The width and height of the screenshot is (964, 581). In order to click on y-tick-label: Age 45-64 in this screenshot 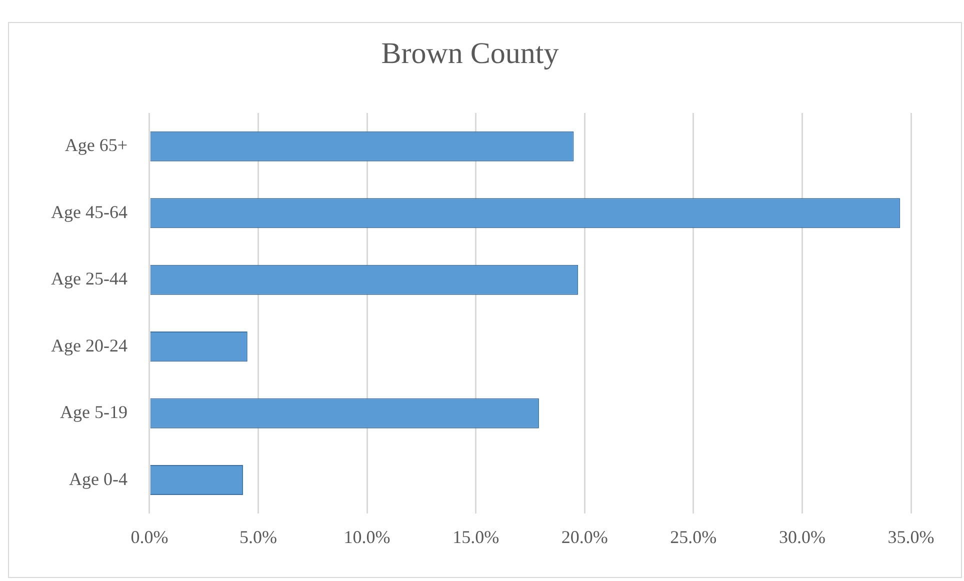, I will do `click(89, 212)`.